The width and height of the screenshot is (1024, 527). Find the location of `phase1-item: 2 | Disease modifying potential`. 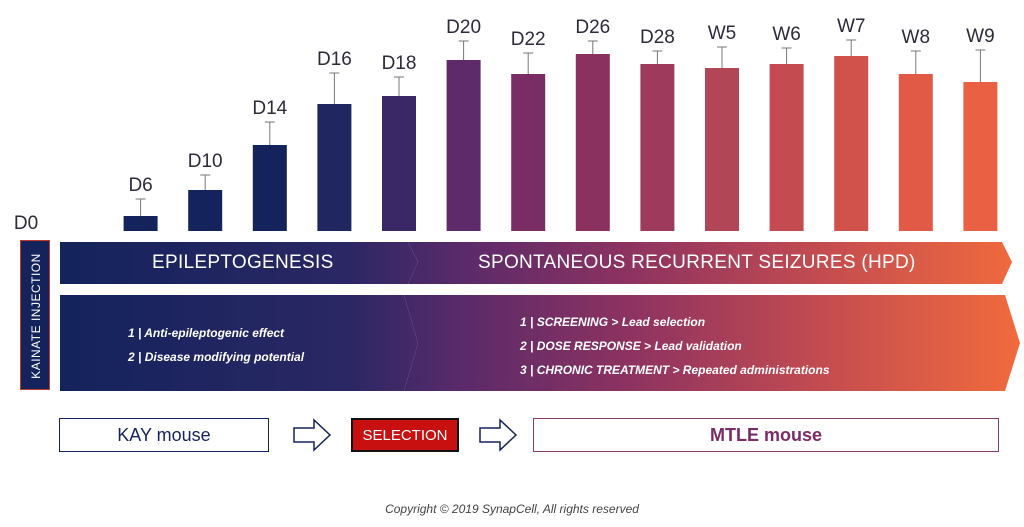

phase1-item: 2 | Disease modifying potential is located at coordinates (216, 357).